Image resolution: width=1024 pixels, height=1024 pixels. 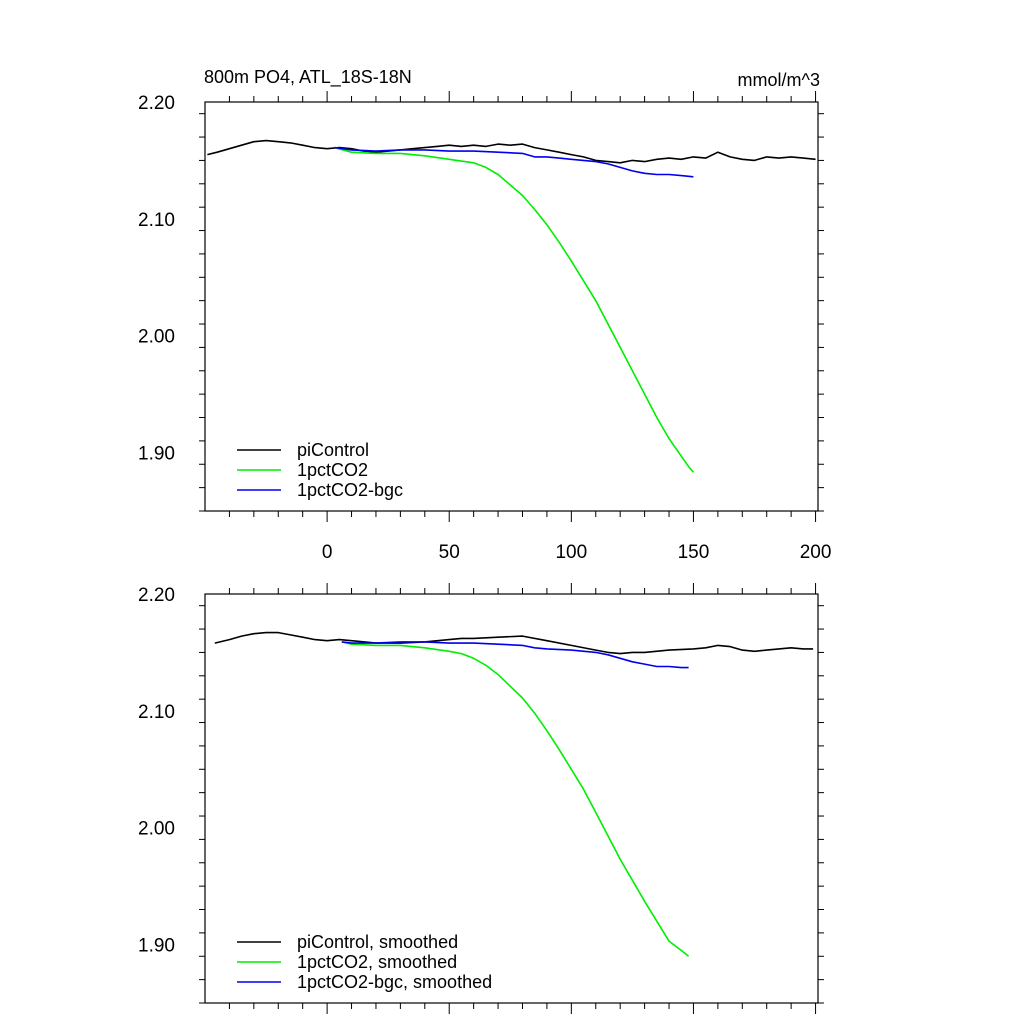 I want to click on legend-label: piControl, smoothed, so click(x=377, y=942).